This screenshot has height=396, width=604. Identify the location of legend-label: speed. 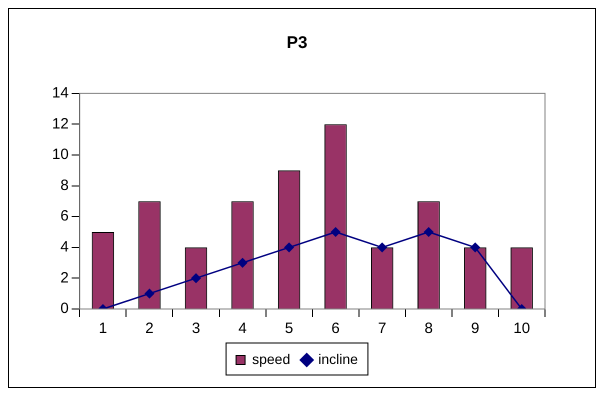
(271, 358).